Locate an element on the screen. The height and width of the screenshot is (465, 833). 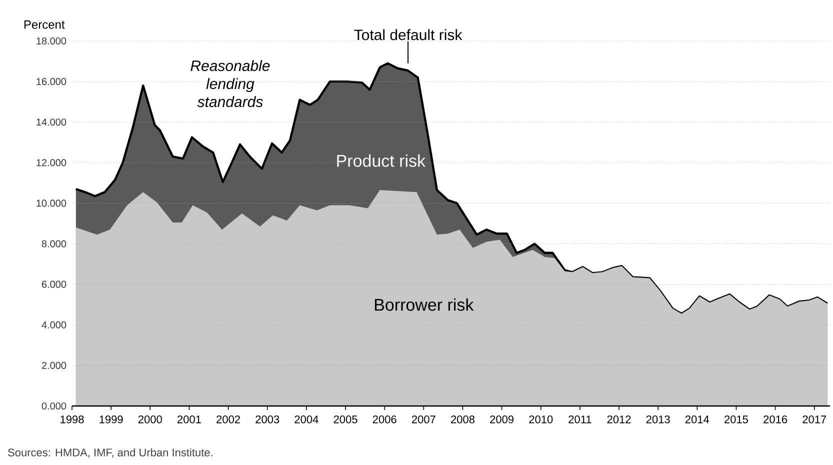
y-tick-label: 8.000 is located at coordinates (54, 244).